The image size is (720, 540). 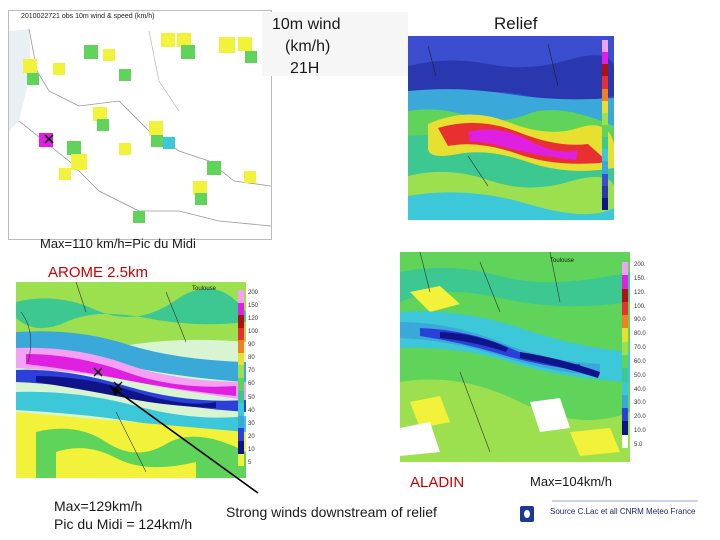 I want to click on aladin-map: Toulouse, so click(x=515, y=357).